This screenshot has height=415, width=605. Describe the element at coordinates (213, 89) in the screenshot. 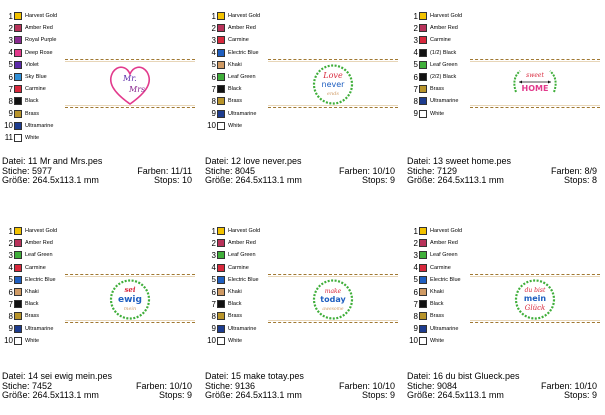

I see `thread-number: 7` at that location.